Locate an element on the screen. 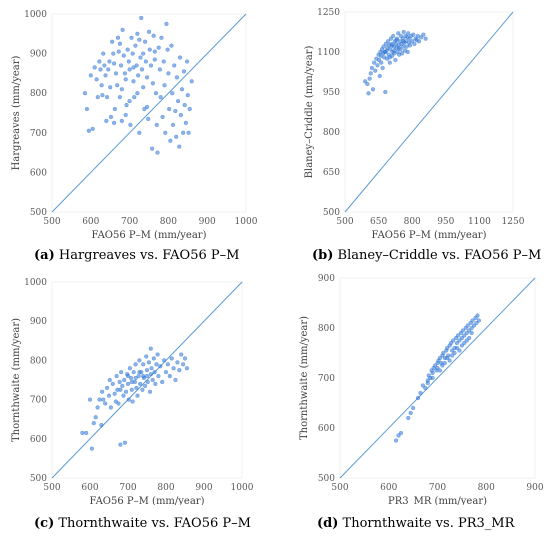 The height and width of the screenshot is (537, 550). x-axis-label-b: FAO56 P–M (mm/year) is located at coordinates (429, 235).